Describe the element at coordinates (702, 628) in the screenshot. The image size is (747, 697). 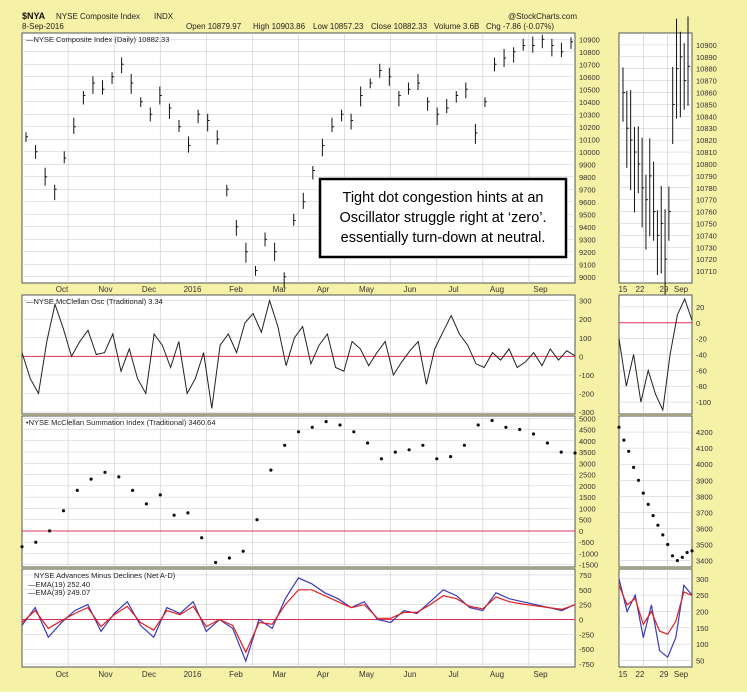
I see `znetad-ytick: 150` at that location.